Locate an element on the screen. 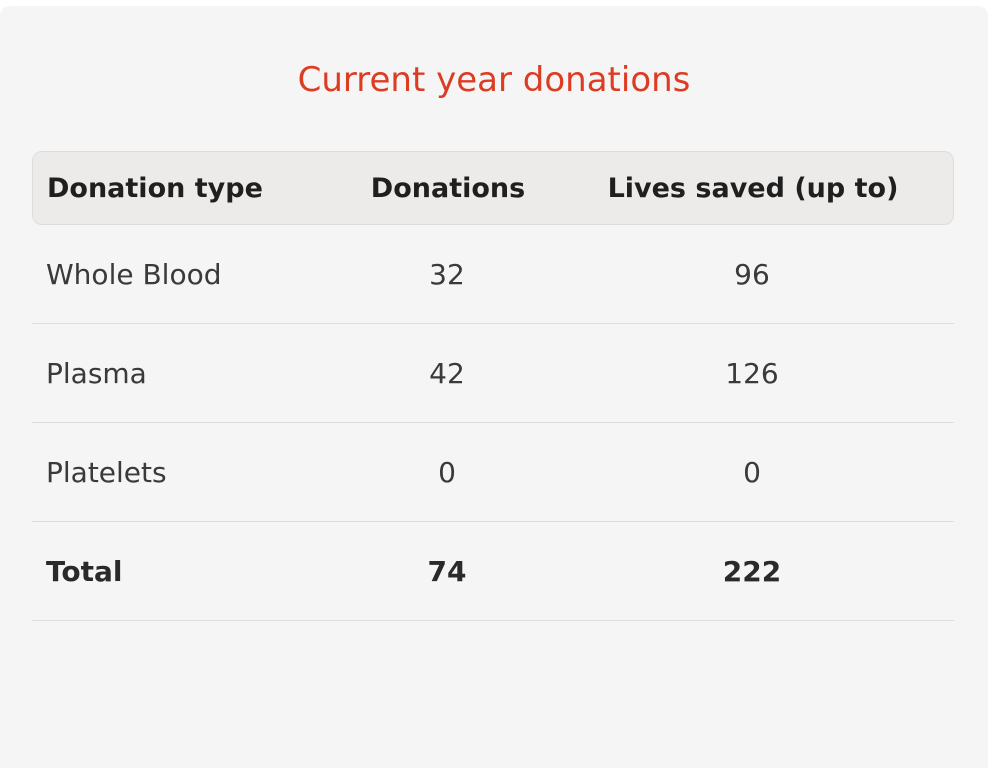 The width and height of the screenshot is (1000, 768). header-lives-saved: Lives saved (up to) is located at coordinates (753, 188).